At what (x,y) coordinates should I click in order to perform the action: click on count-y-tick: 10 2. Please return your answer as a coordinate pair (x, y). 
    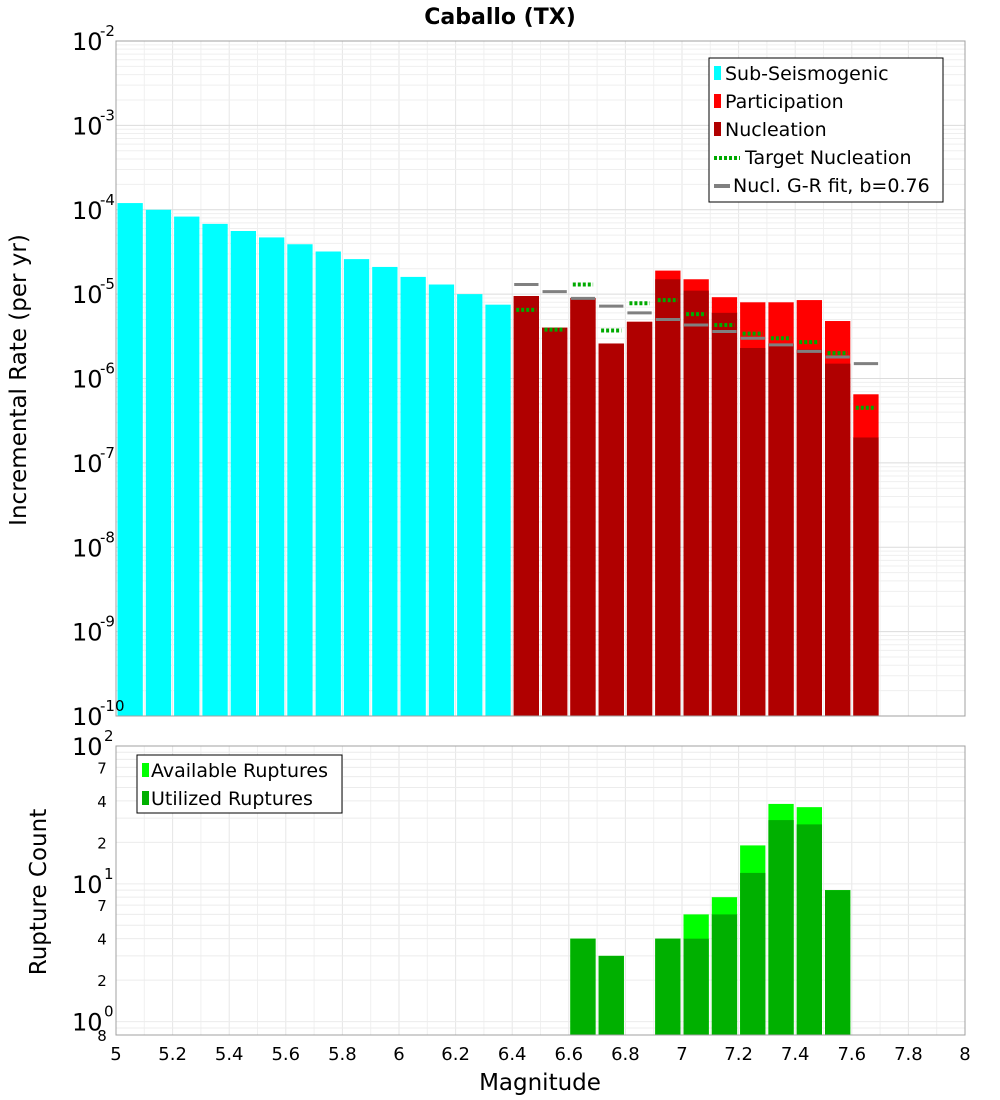
    Looking at the image, I should click on (93, 744).